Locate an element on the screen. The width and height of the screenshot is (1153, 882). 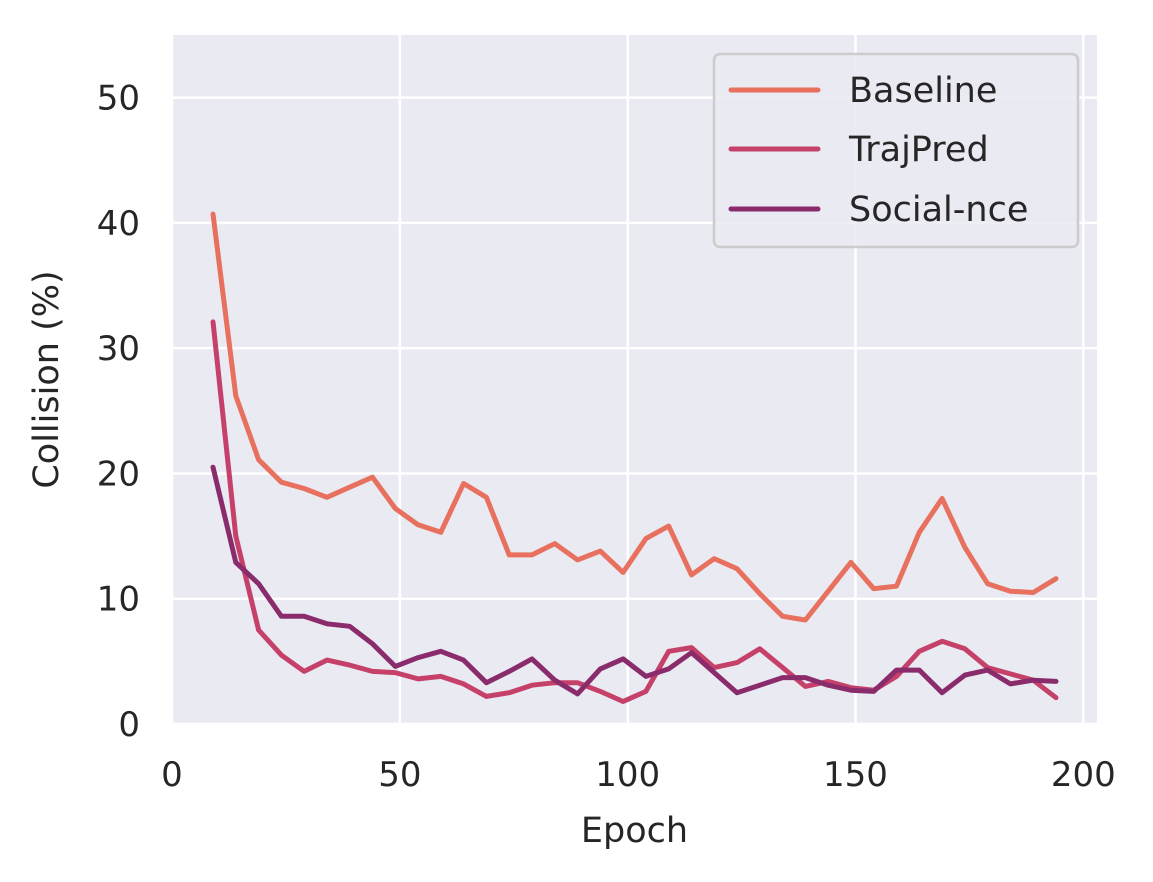
x-tick-label: 0 is located at coordinates (172, 775).